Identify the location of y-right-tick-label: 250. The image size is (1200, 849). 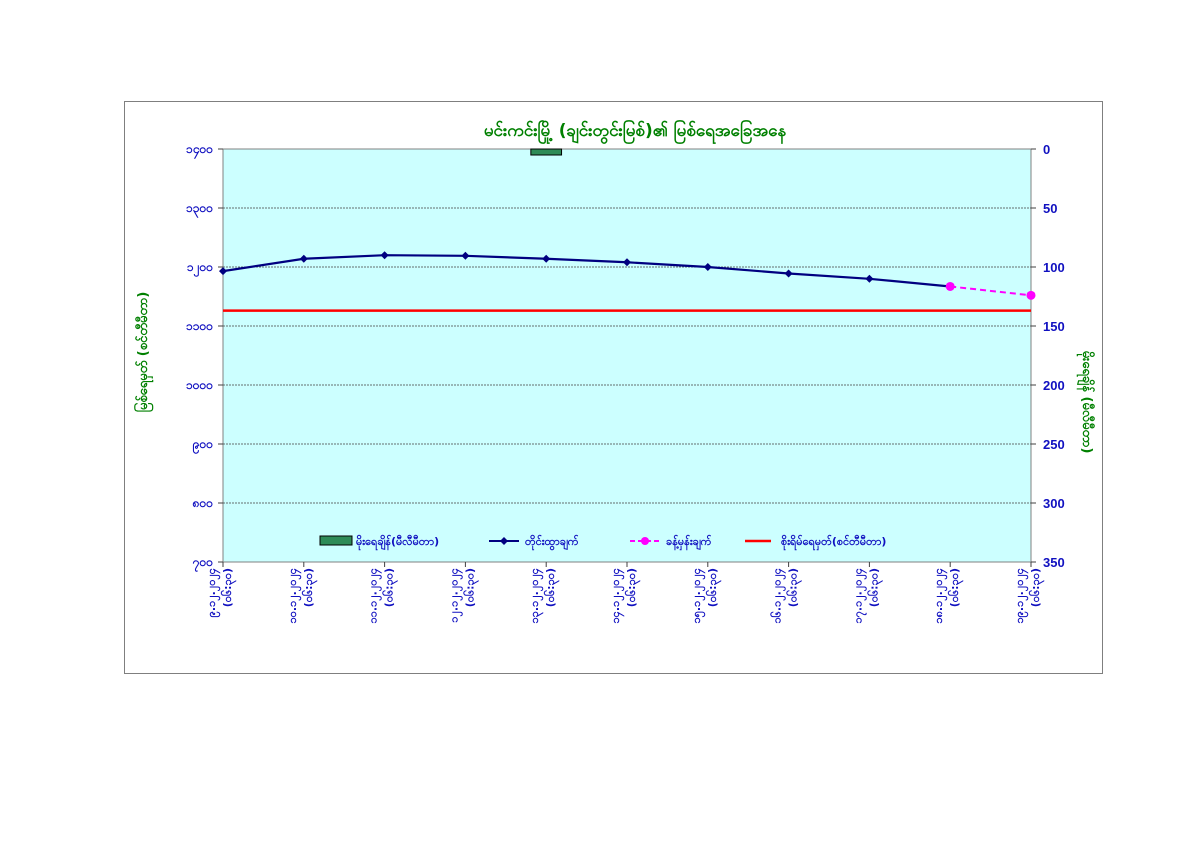
(1054, 444).